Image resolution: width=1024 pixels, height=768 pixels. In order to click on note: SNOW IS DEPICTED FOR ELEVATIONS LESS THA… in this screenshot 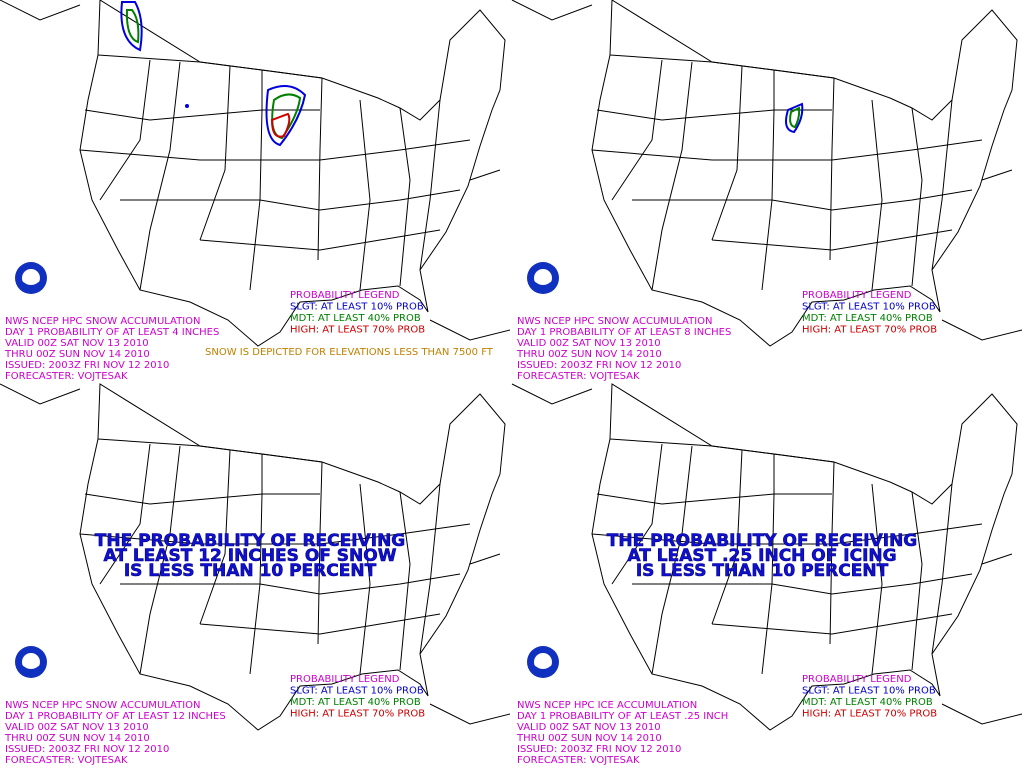, I will do `click(349, 352)`.